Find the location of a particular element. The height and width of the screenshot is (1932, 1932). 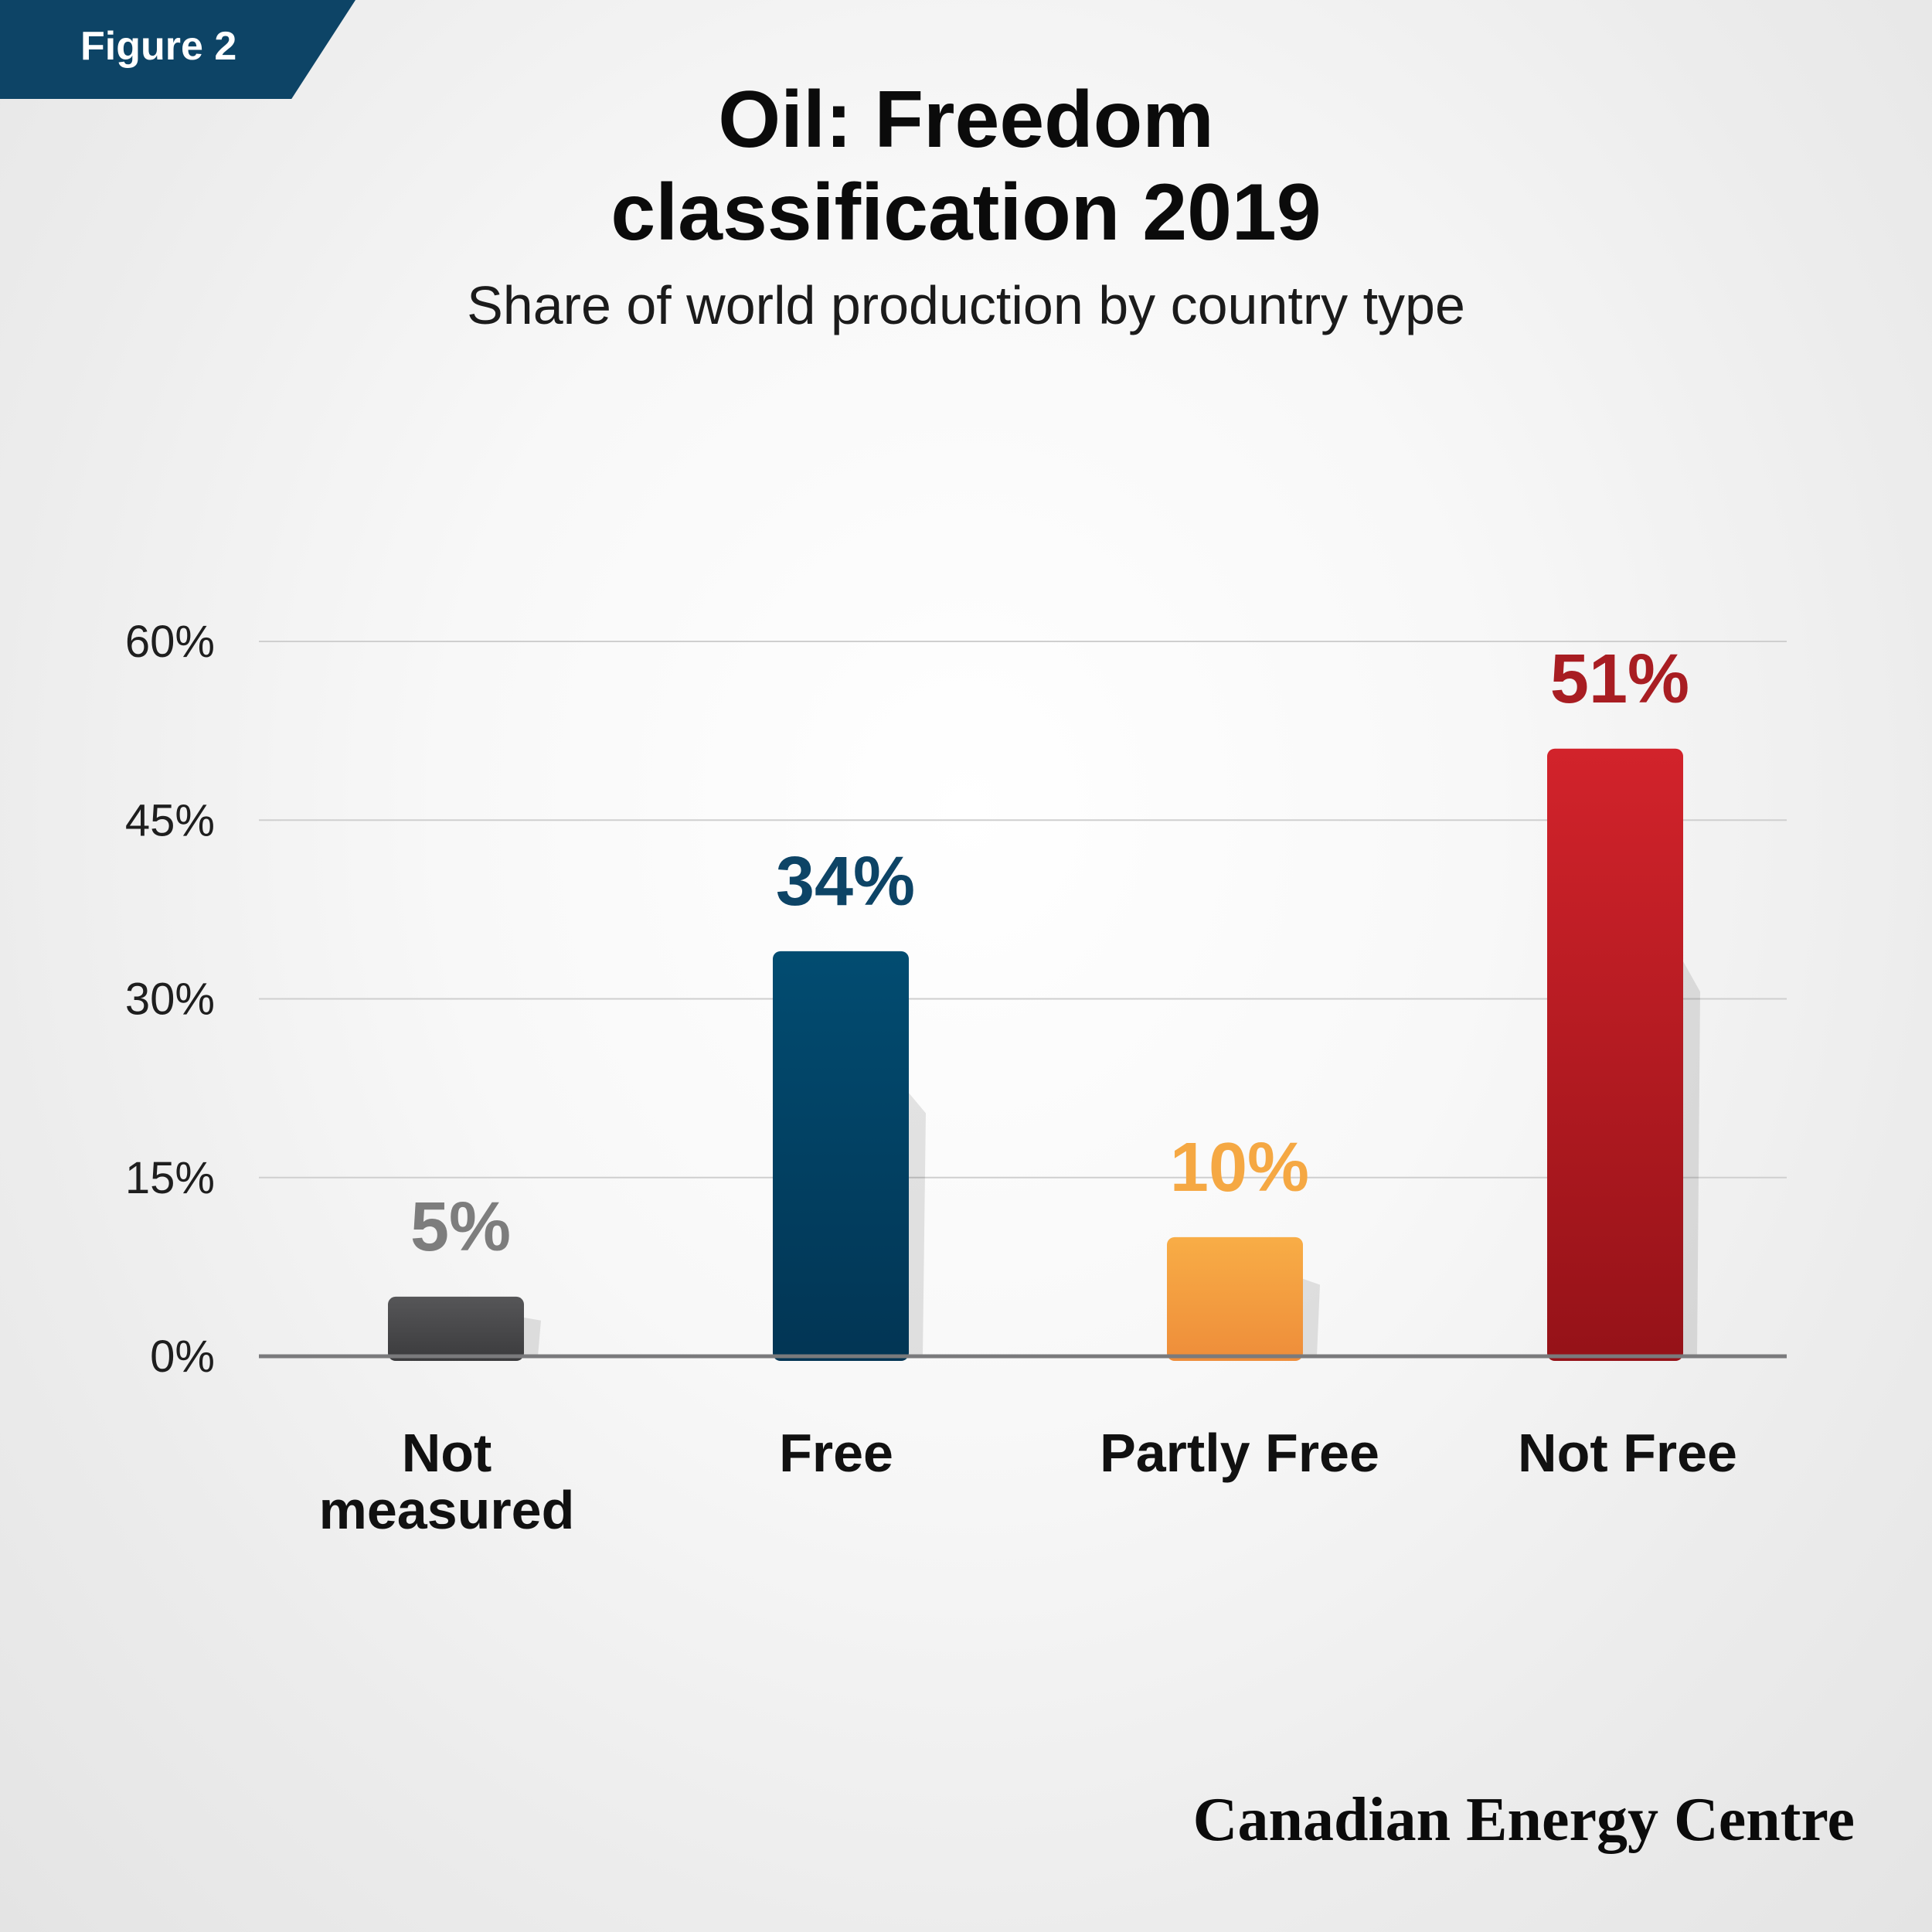

y-tick-label: 0% is located at coordinates (183, 1357).